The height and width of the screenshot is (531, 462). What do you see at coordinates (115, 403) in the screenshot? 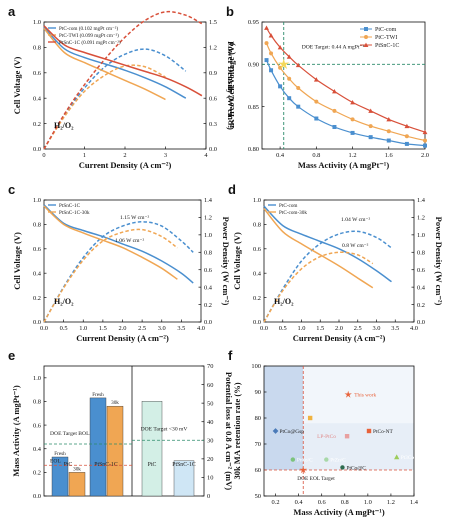
I see `bar-label: 30k` at bounding box center [115, 403].